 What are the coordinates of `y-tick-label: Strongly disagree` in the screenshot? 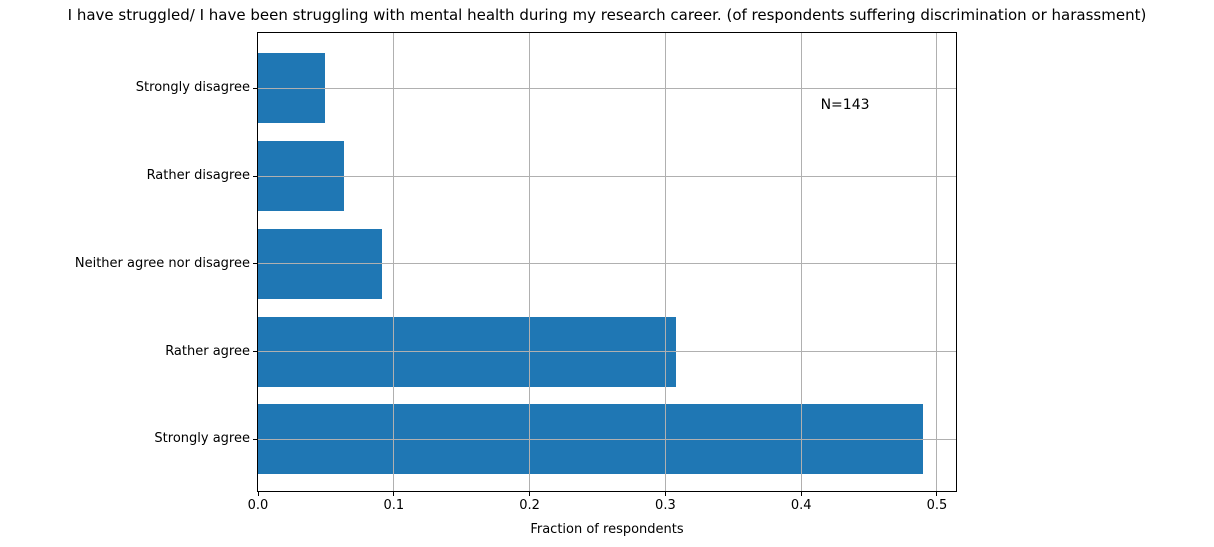 It's located at (192, 88).